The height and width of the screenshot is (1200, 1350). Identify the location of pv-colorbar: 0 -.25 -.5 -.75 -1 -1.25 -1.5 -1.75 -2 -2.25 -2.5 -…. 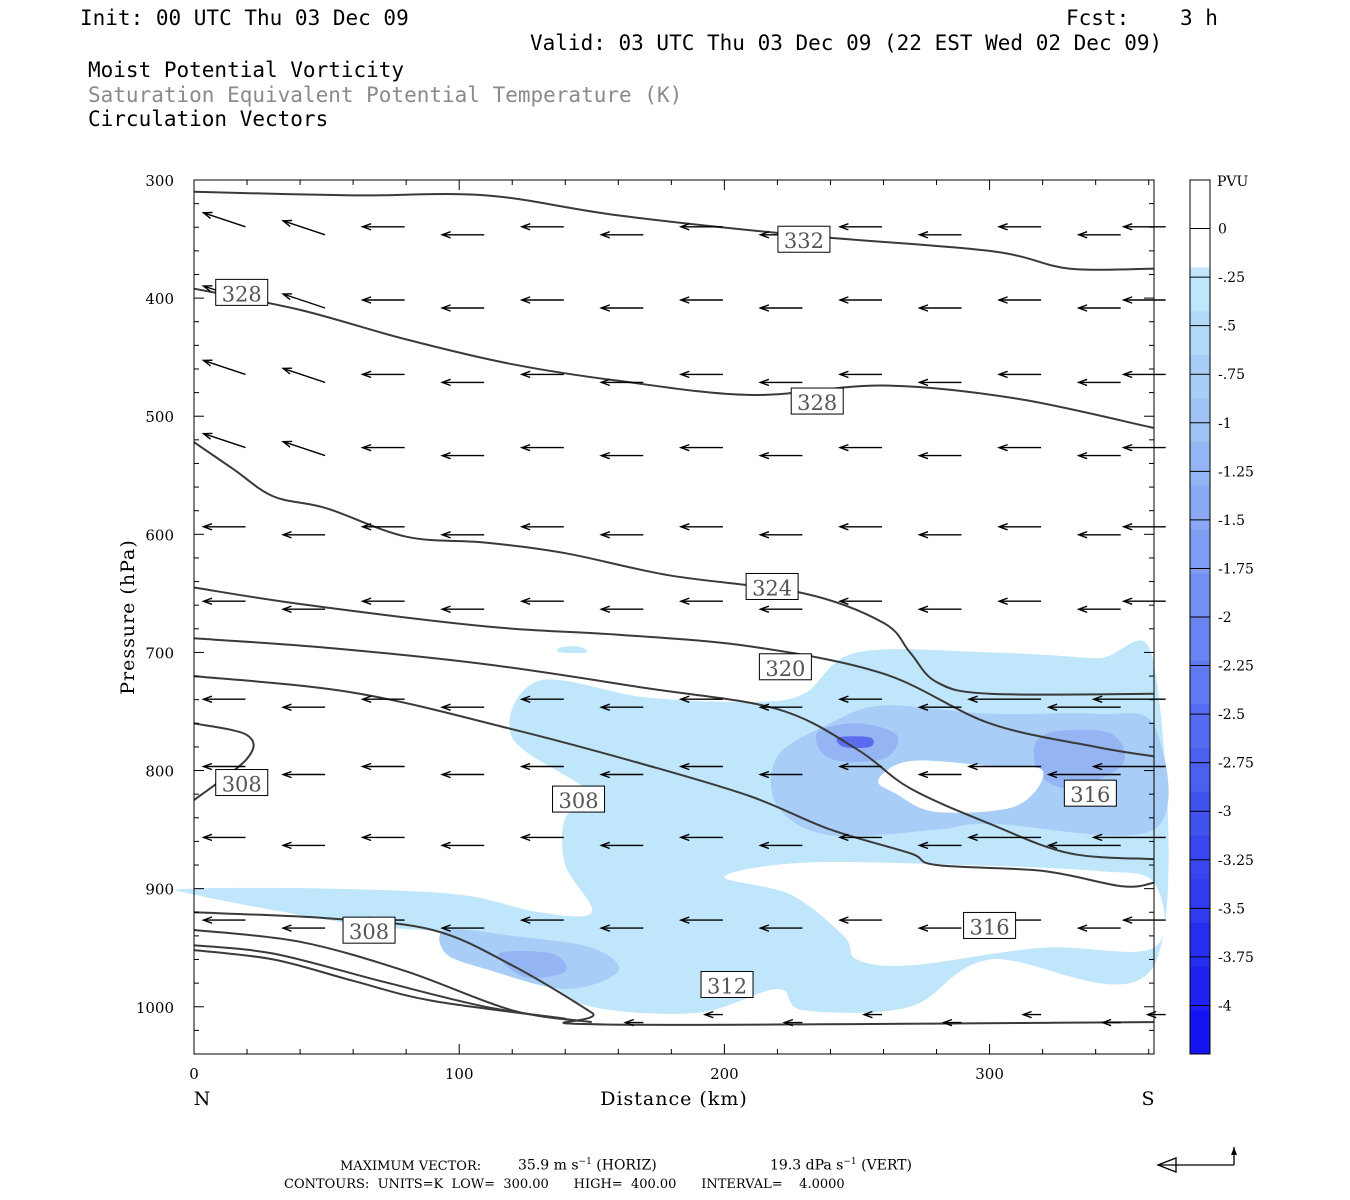
(1221, 617).